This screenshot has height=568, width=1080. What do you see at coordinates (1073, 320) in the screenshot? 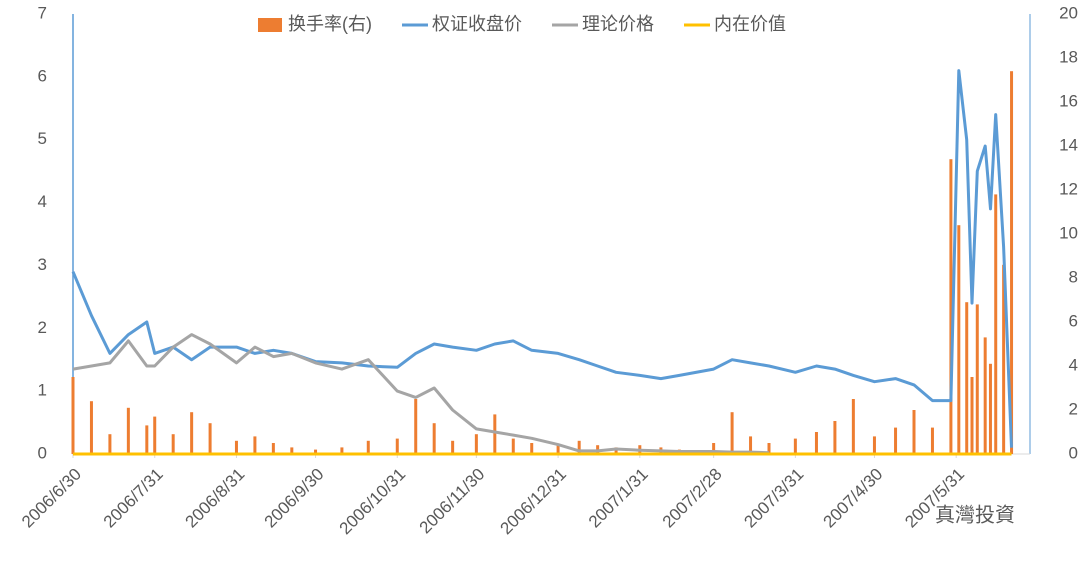
I see `y2-tick-label: 6` at bounding box center [1073, 320].